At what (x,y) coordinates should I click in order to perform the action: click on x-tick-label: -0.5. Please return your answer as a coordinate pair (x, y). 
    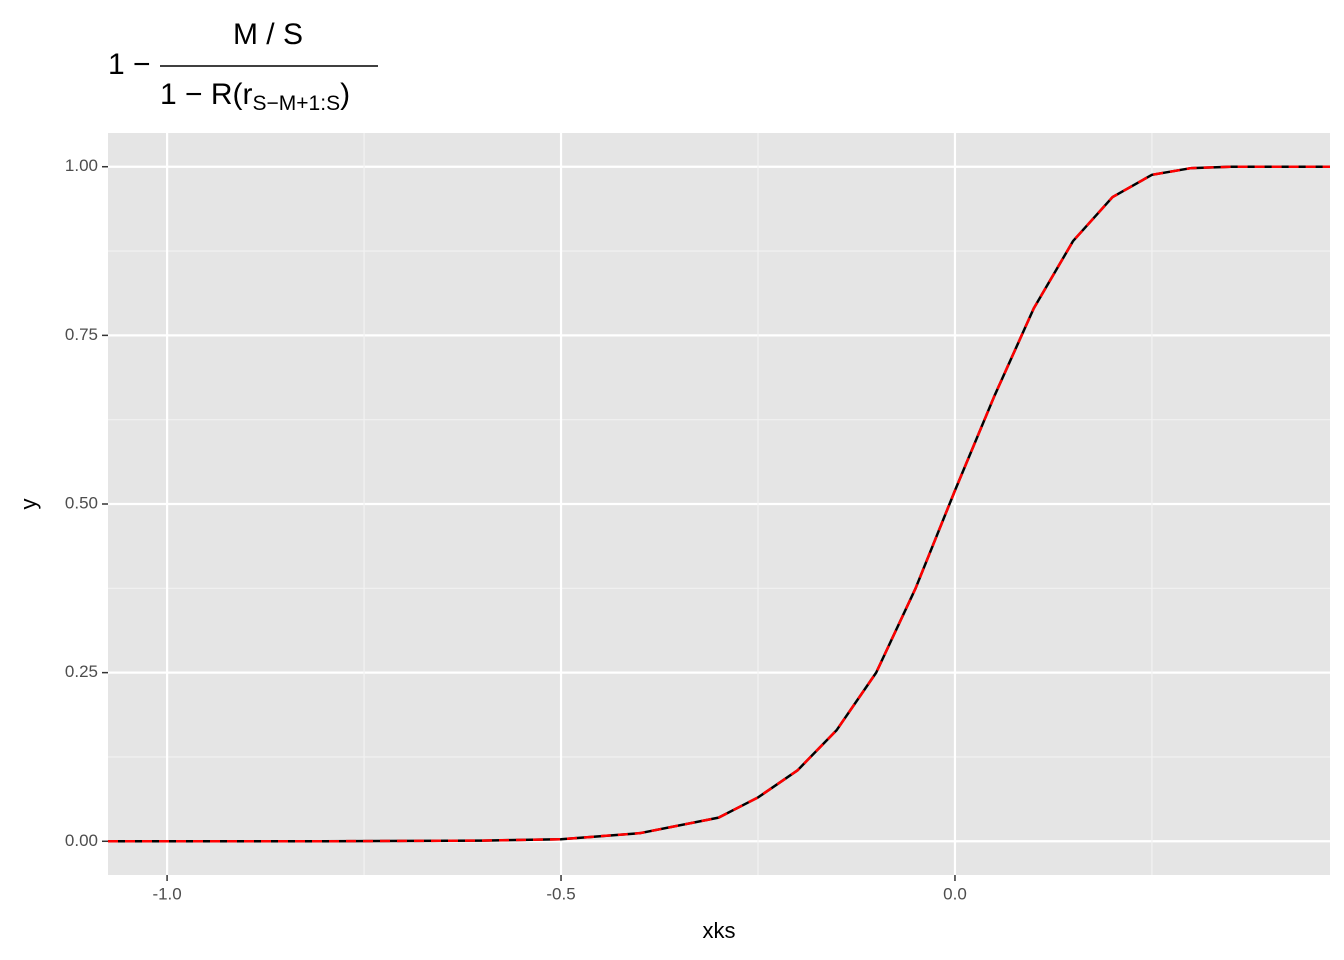
    Looking at the image, I should click on (560, 893).